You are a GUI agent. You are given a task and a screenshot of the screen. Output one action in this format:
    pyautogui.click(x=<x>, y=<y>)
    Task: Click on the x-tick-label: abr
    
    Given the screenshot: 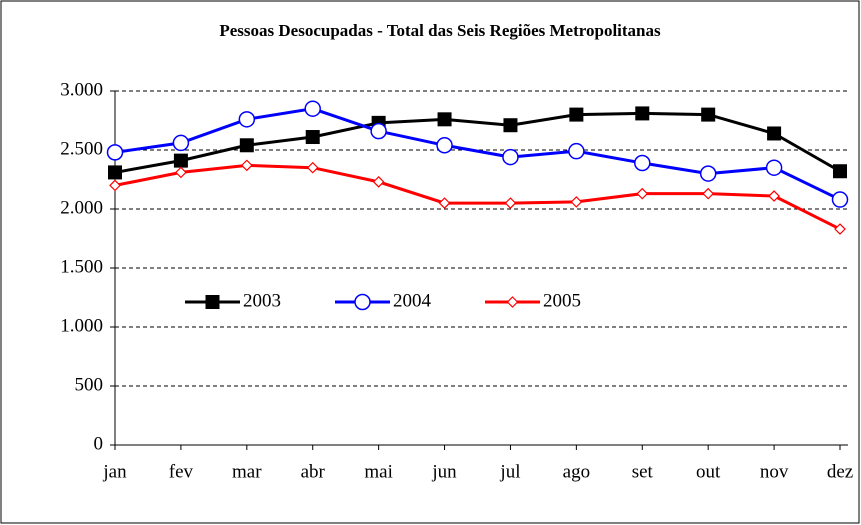 What is the action you would take?
    pyautogui.click(x=313, y=471)
    